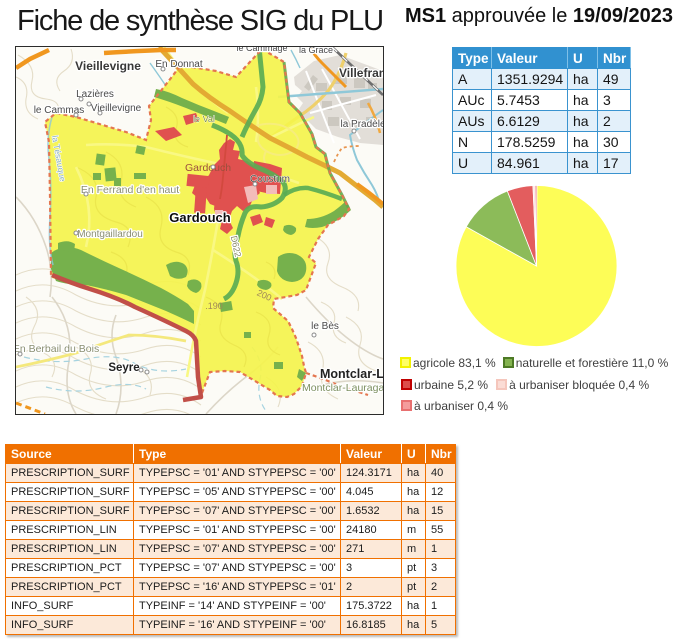  What do you see at coordinates (361, 124) in the screenshot?
I see `svg-text: la Pradèle` at bounding box center [361, 124].